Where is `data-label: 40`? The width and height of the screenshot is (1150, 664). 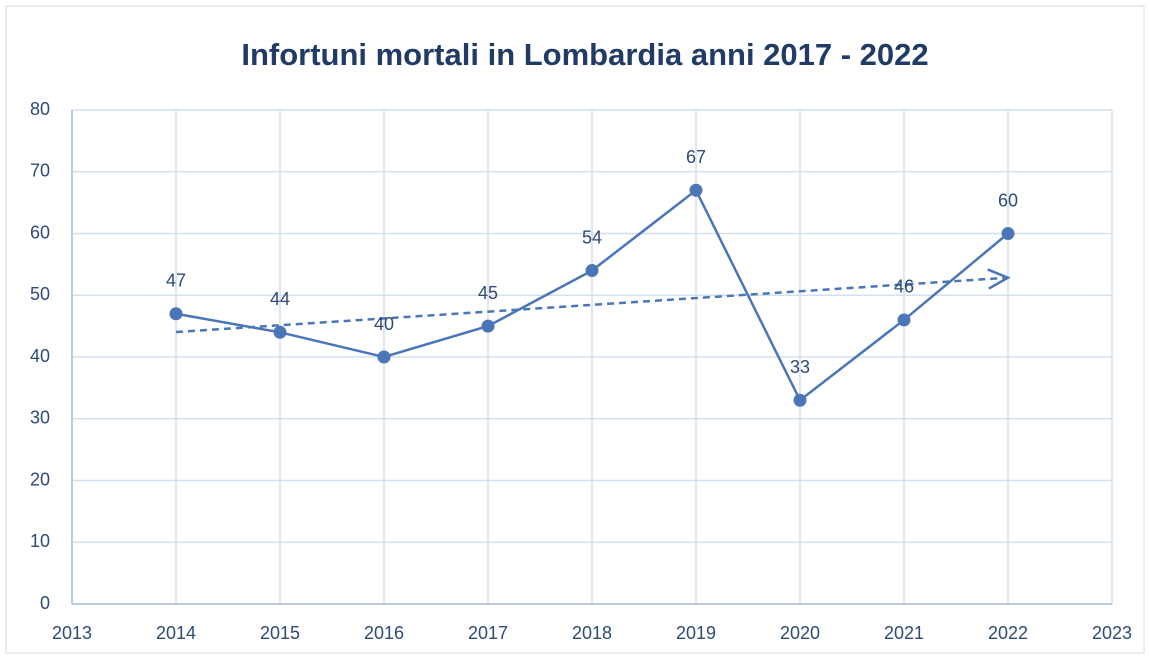 data-label: 40 is located at coordinates (384, 324).